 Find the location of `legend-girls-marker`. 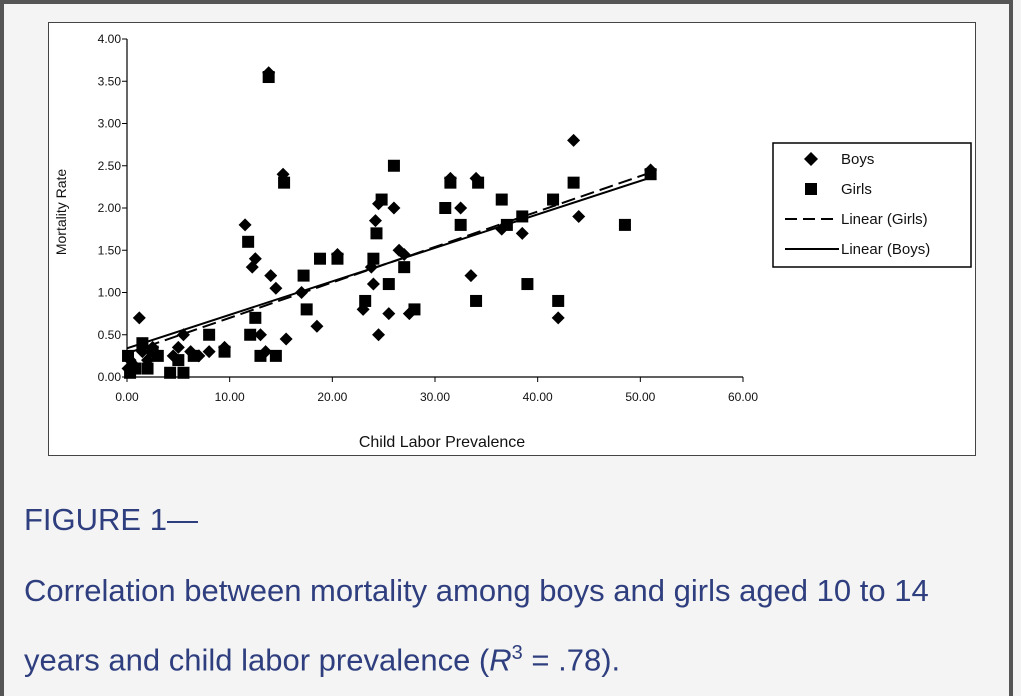

legend-girls-marker is located at coordinates (811, 189).